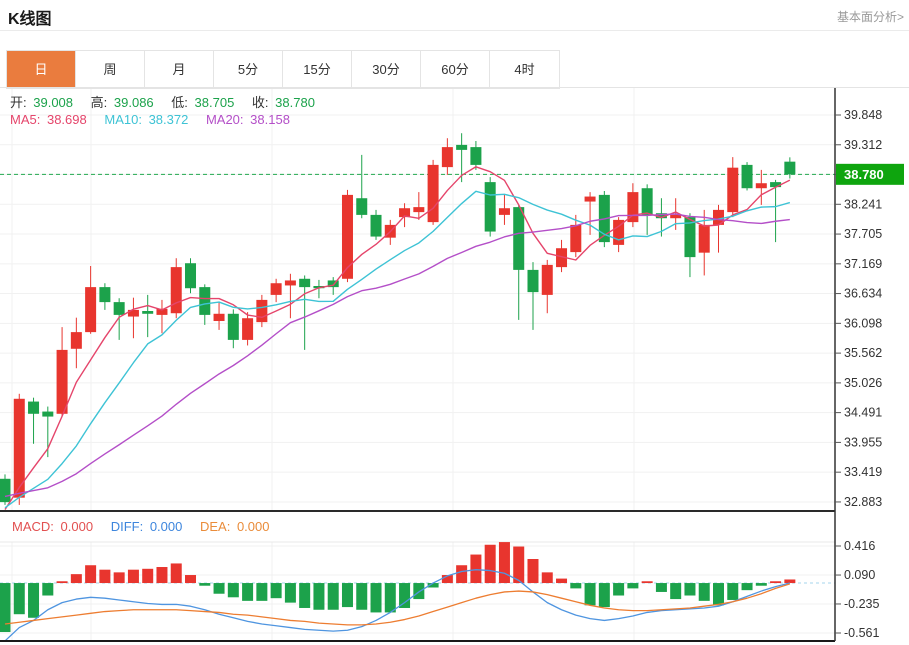 Image resolution: width=909 pixels, height=645 pixels. I want to click on ma20-label: MA20:, so click(224, 119).